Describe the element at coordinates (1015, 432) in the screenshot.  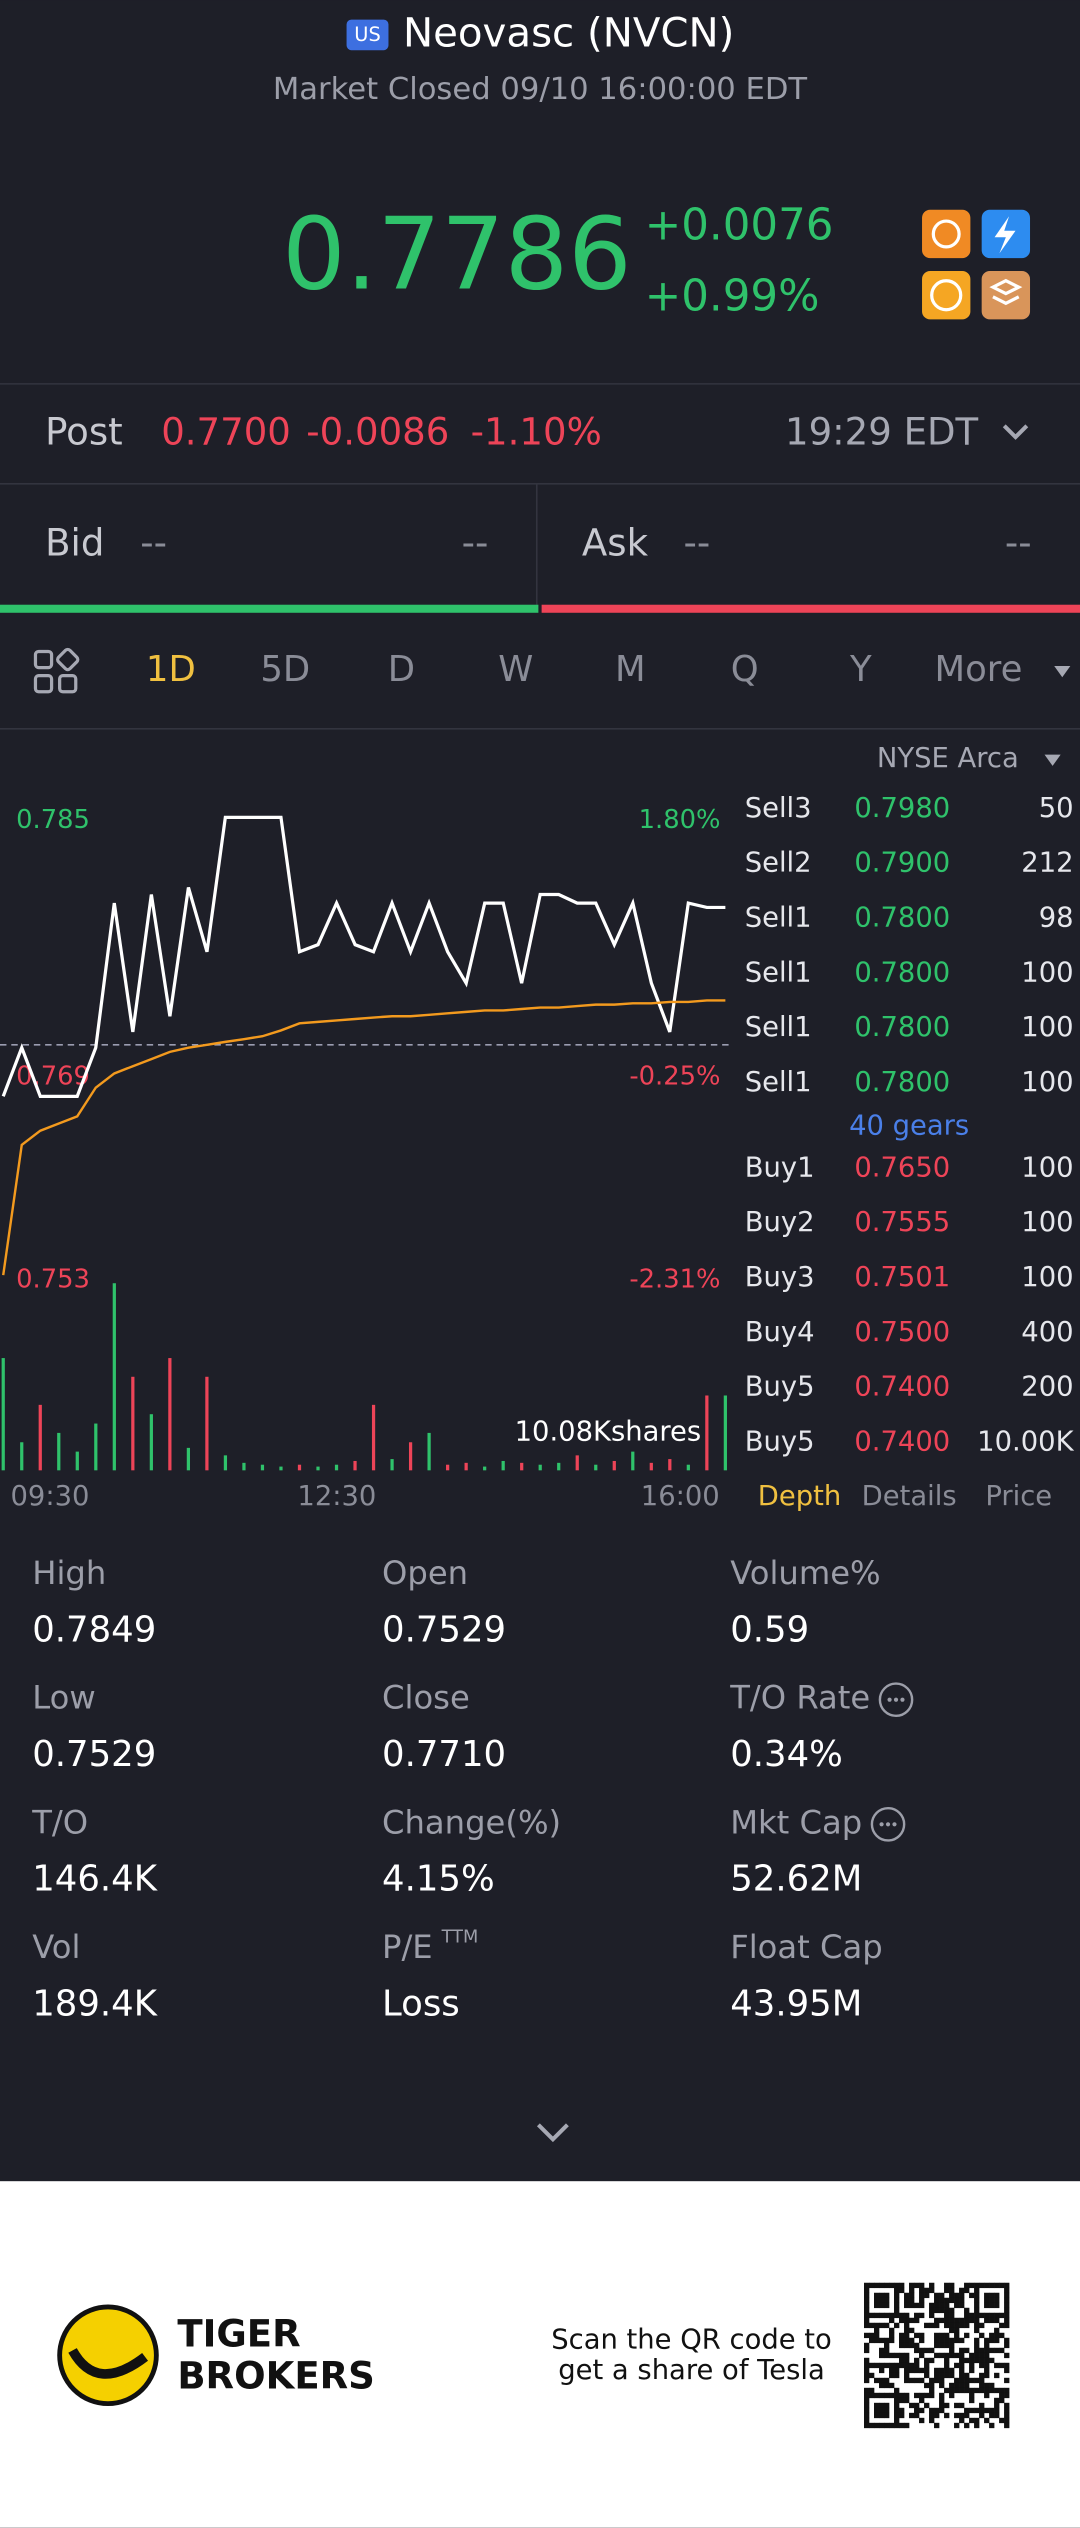
I see `expand-chevron` at that location.